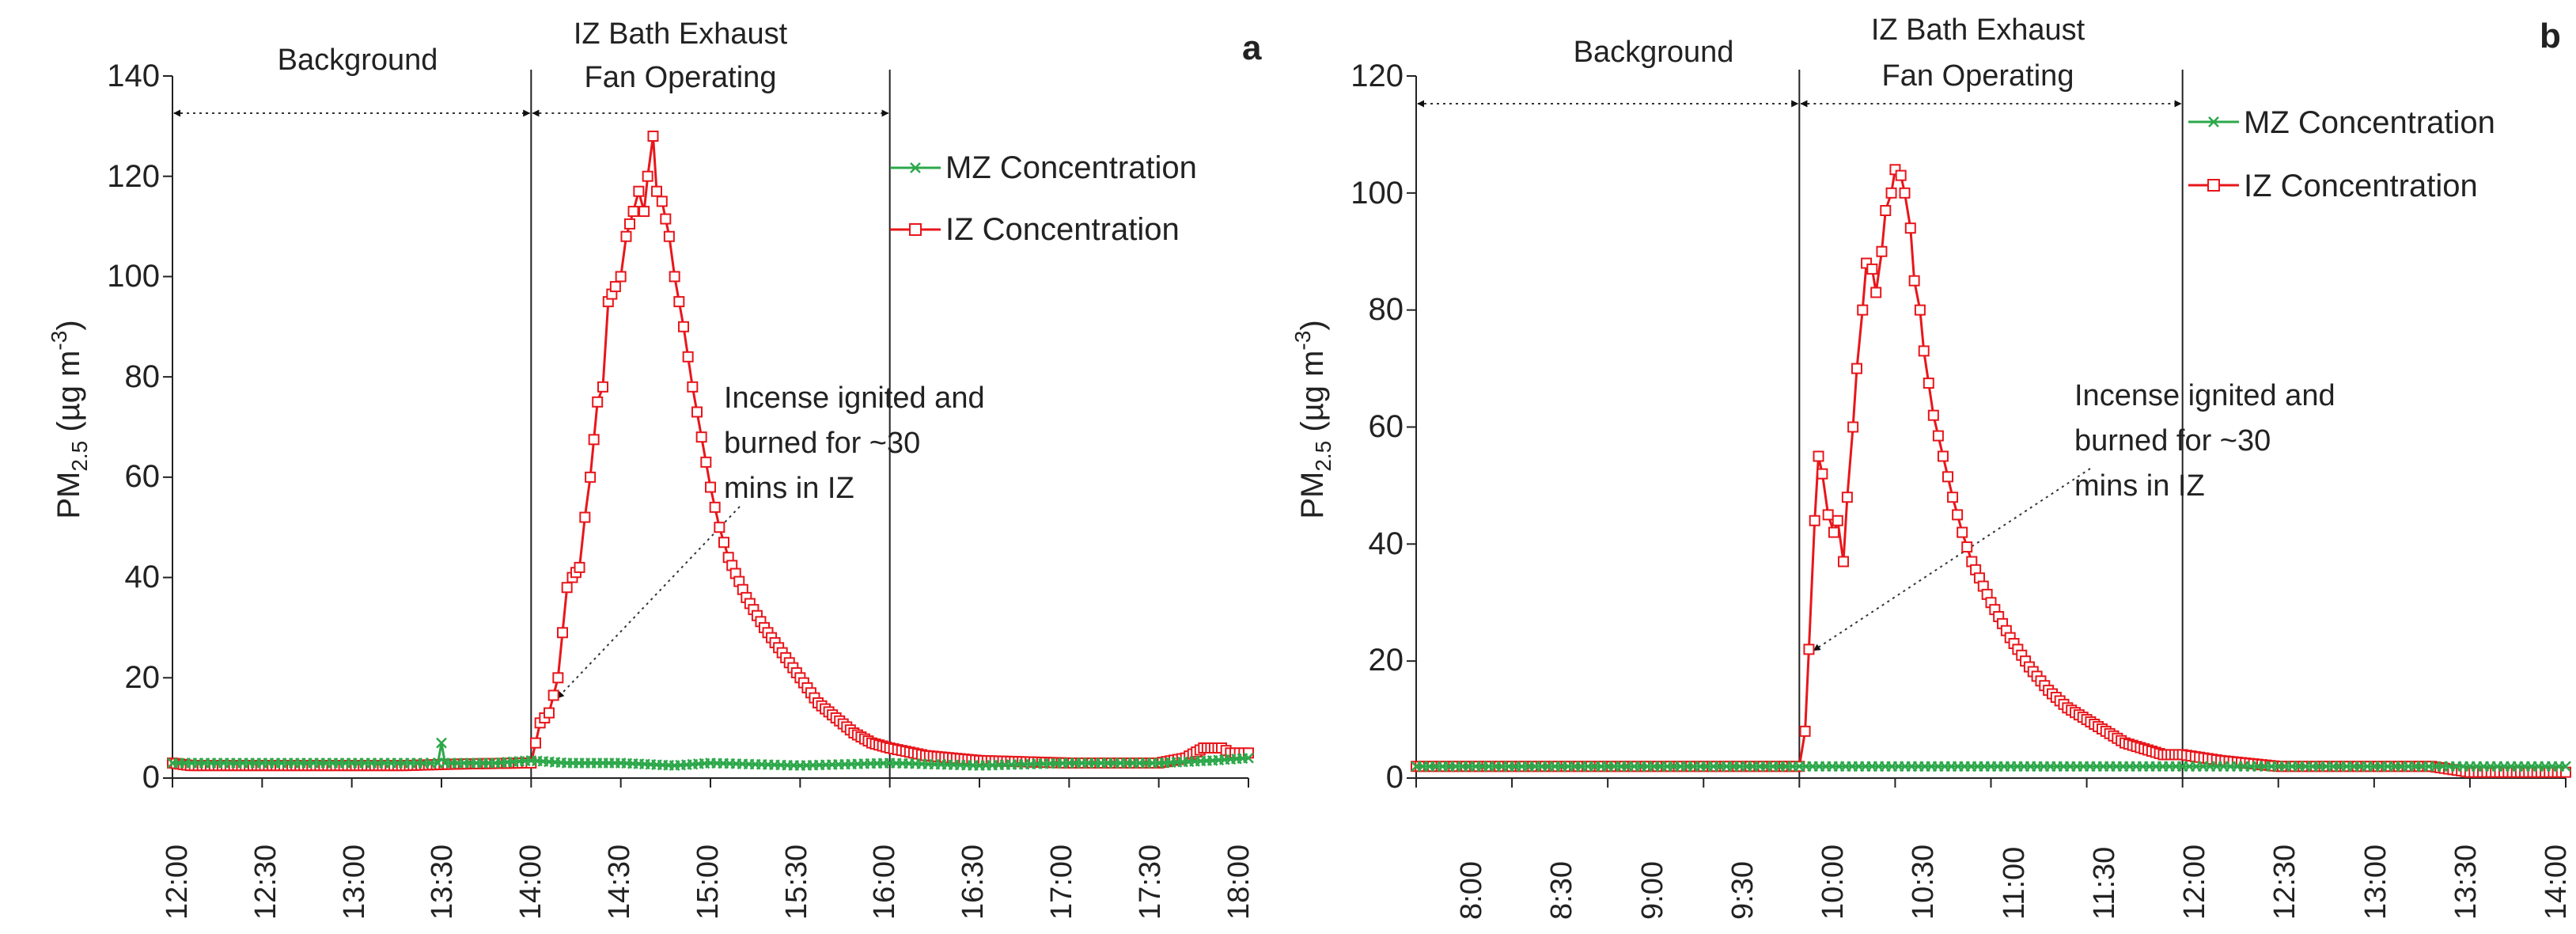 This screenshot has width=2576, height=934. Describe the element at coordinates (2466, 882) in the screenshot. I see `panel-b-xtick-label: 13:30` at that location.